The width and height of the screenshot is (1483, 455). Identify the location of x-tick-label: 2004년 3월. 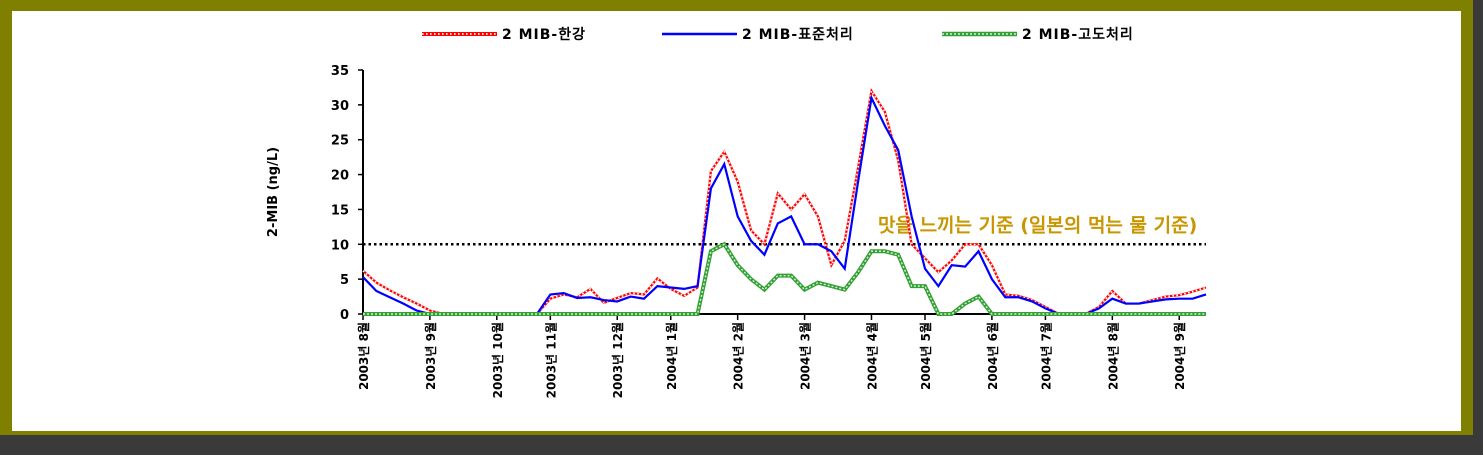
(805, 356).